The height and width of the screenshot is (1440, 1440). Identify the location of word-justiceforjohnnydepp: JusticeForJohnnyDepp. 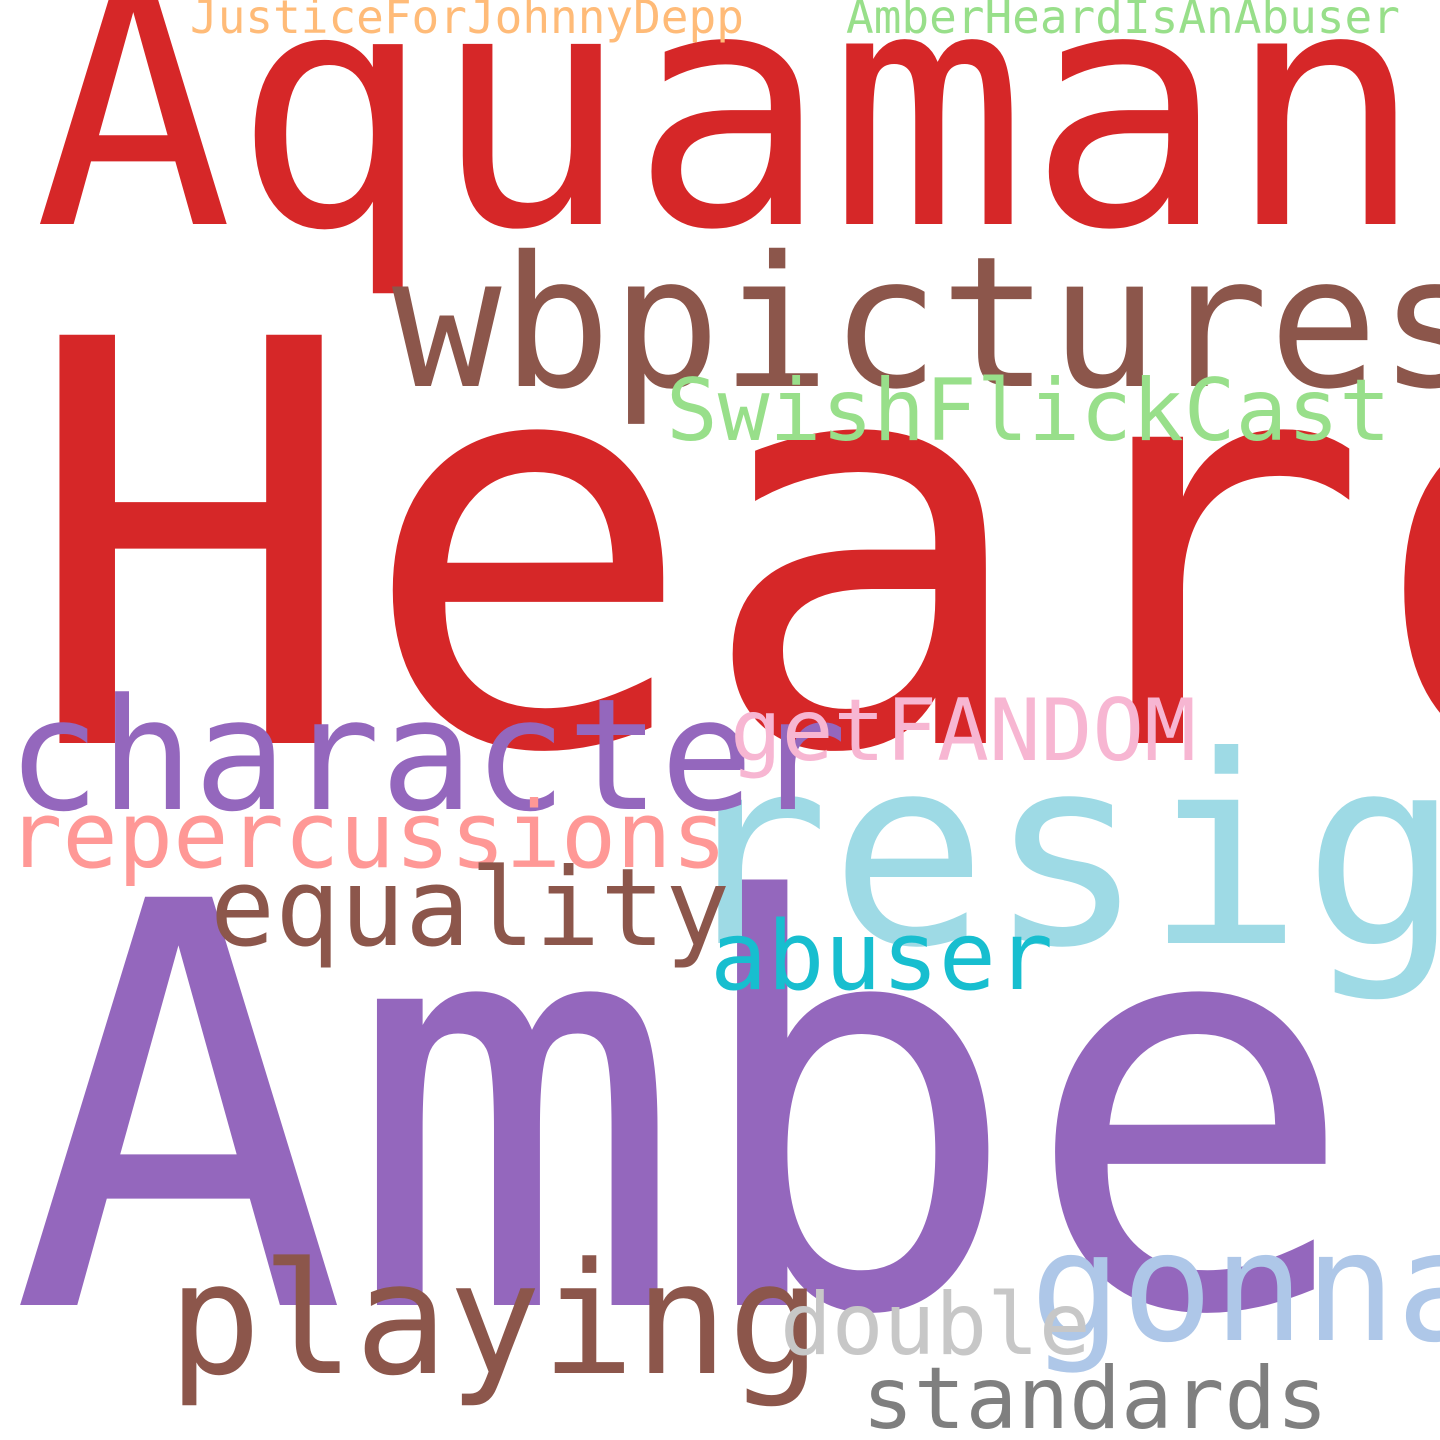
(467, 22).